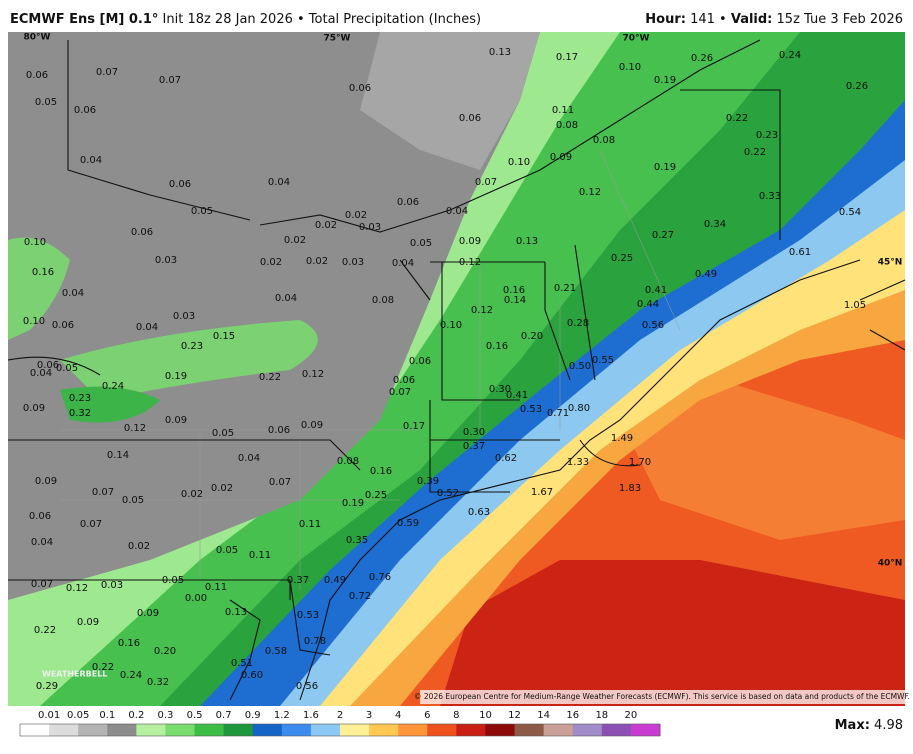  Describe the element at coordinates (663, 235) in the screenshot. I see `precip-label: 0.27` at that location.